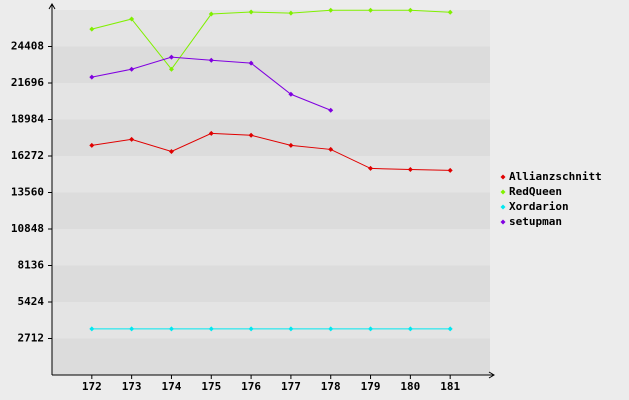  Describe the element at coordinates (27, 46) in the screenshot. I see `y-tick-label: 24408` at that location.